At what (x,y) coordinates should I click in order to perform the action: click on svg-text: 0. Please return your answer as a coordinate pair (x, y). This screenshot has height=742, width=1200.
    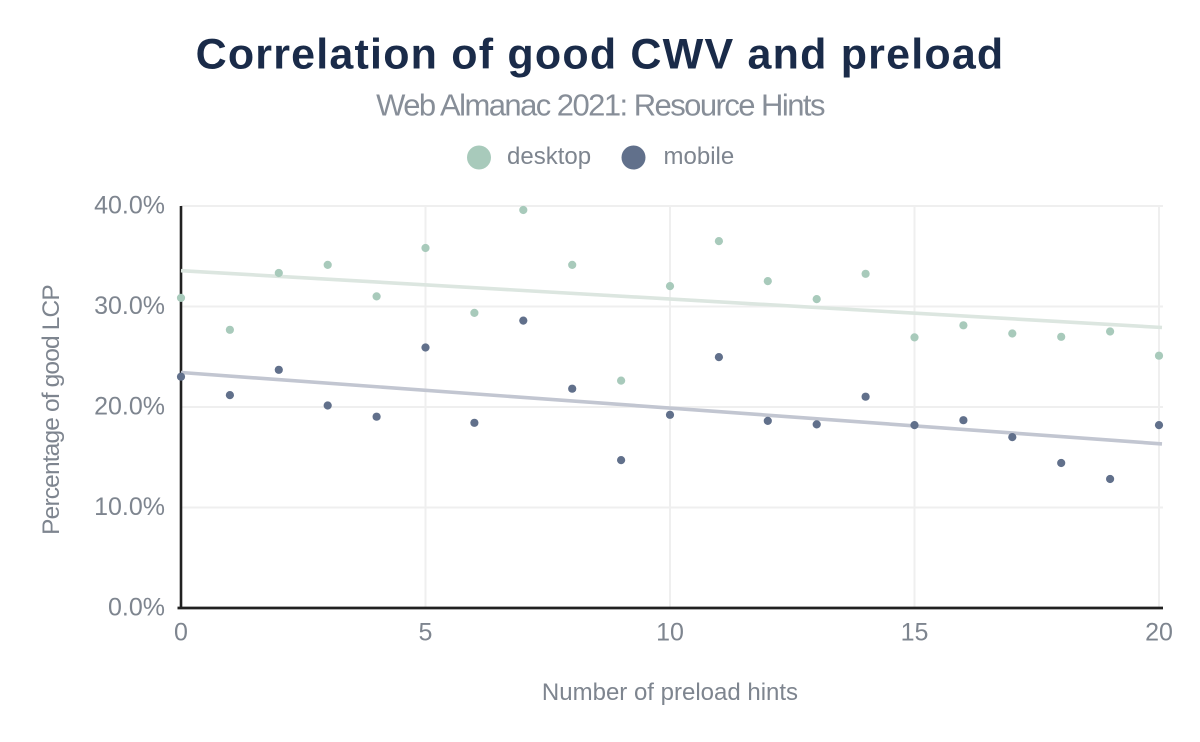
    Looking at the image, I should click on (181, 632).